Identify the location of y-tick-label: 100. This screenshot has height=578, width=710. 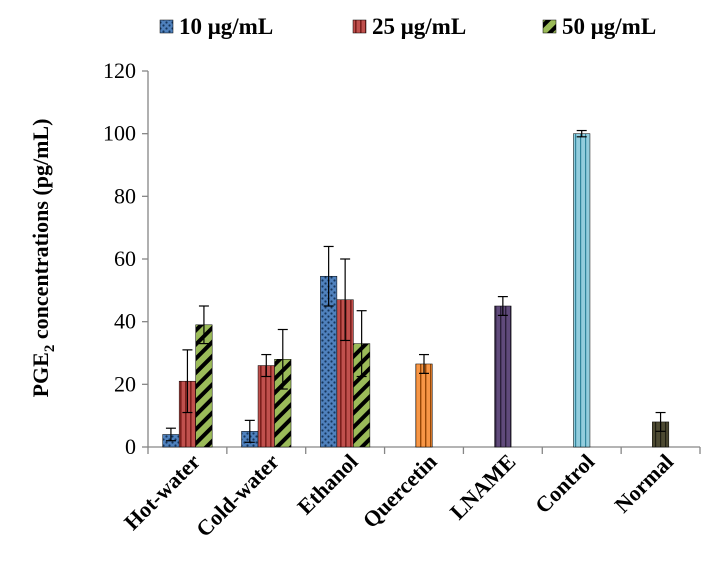
(119, 133).